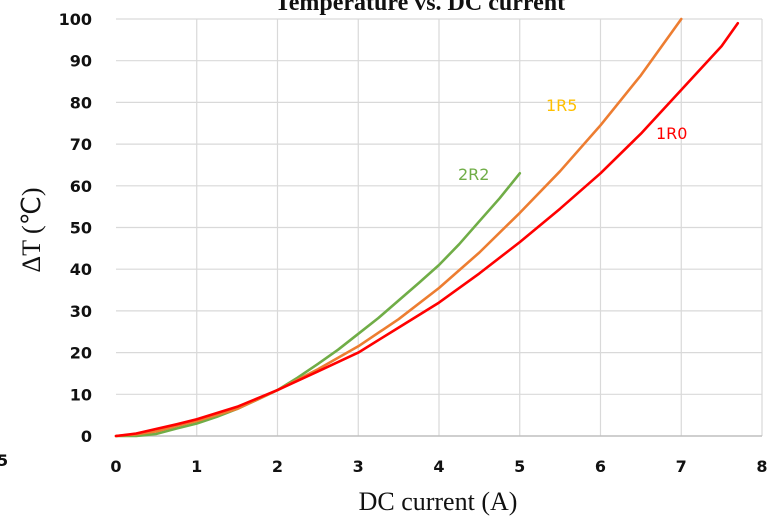 The image size is (781, 523). What do you see at coordinates (671, 133) in the screenshot?
I see `series-label-1r0: 1R0` at bounding box center [671, 133].